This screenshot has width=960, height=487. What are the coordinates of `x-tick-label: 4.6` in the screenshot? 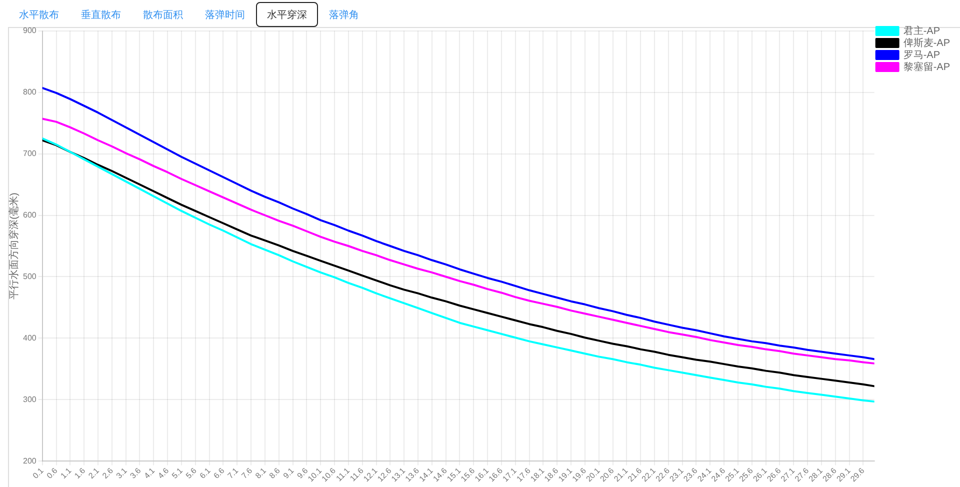 It's located at (163, 473).